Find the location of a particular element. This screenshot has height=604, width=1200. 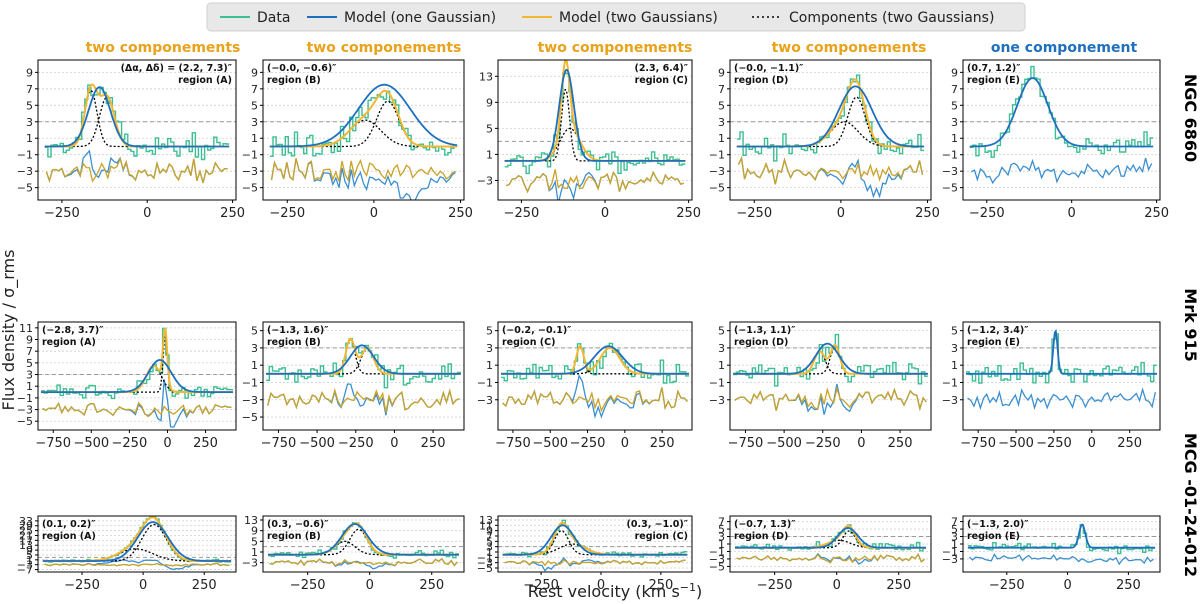

residual-one-gaussian is located at coordinates (1061, 559).